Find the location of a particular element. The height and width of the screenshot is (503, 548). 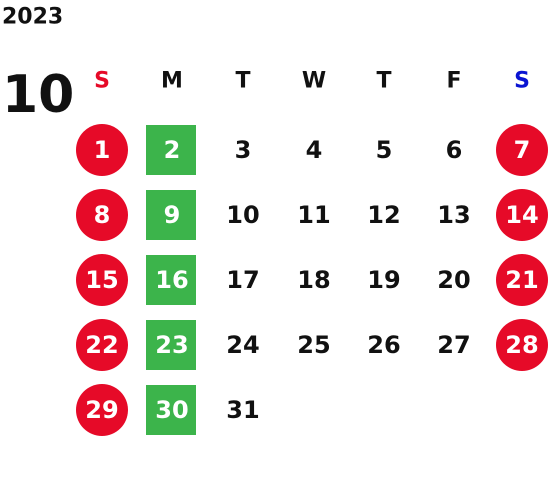

day-number: 3 is located at coordinates (243, 150).